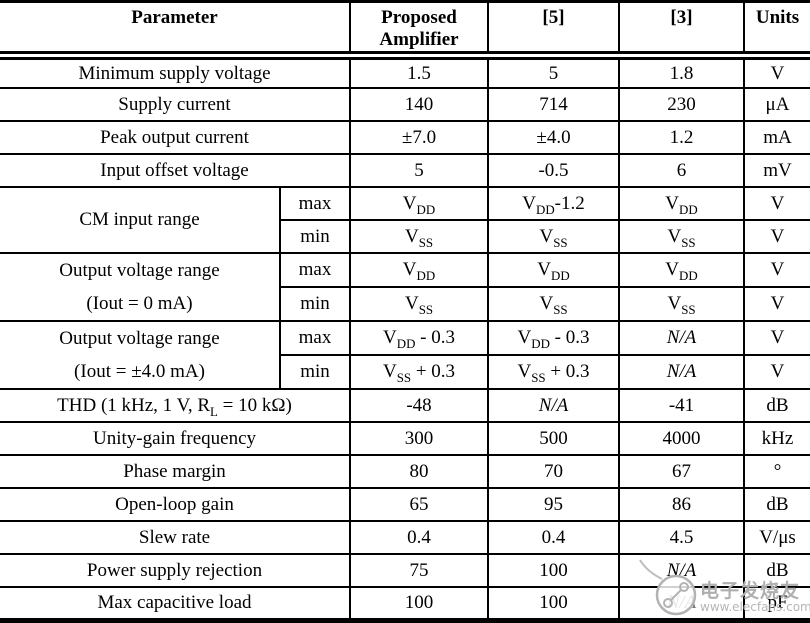 The height and width of the screenshot is (623, 810). Describe the element at coordinates (776, 439) in the screenshot. I see `unit-cell: kHz` at that location.